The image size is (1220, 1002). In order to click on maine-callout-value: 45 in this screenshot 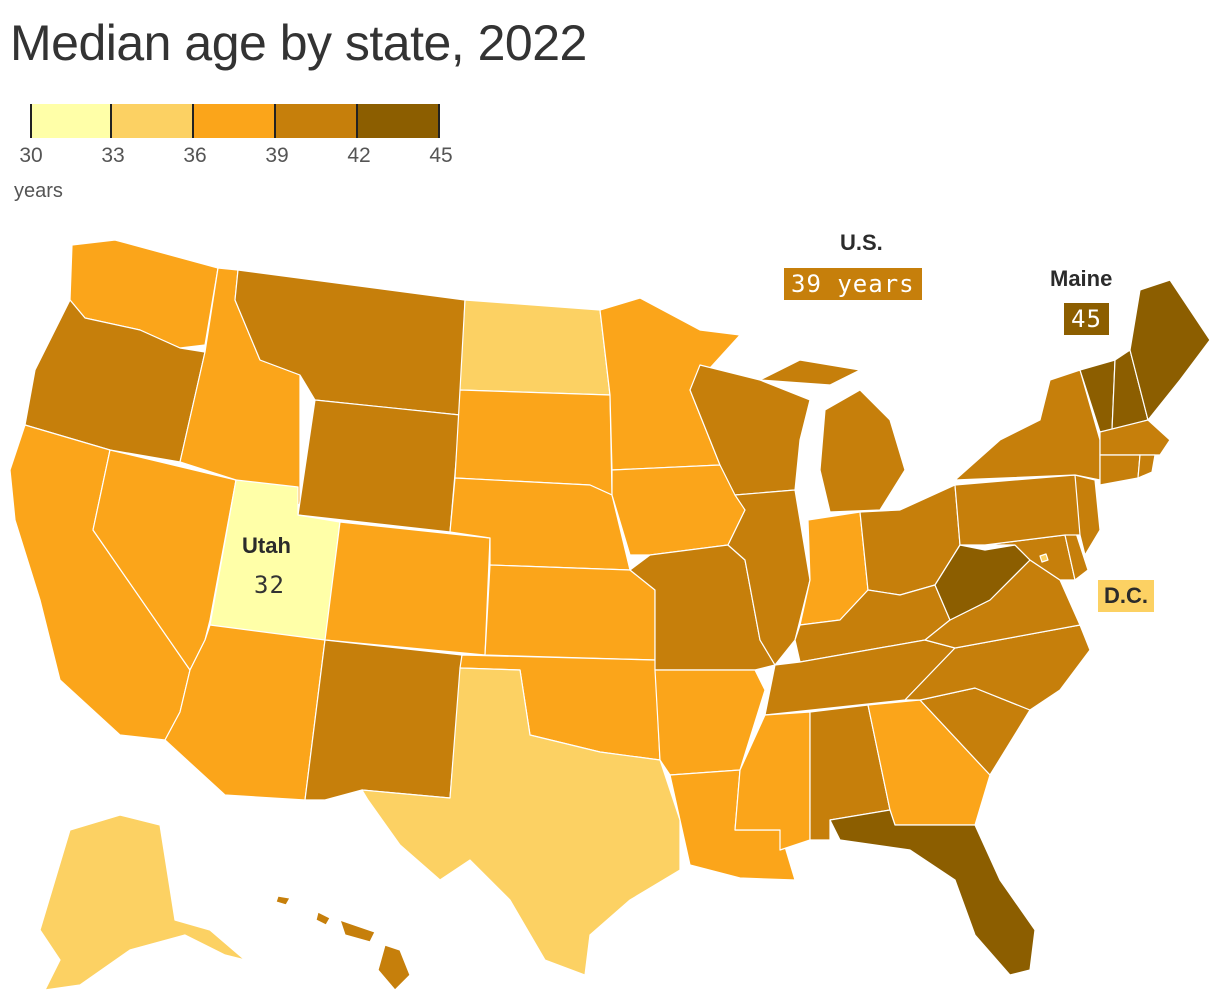, I will do `click(1086, 319)`.